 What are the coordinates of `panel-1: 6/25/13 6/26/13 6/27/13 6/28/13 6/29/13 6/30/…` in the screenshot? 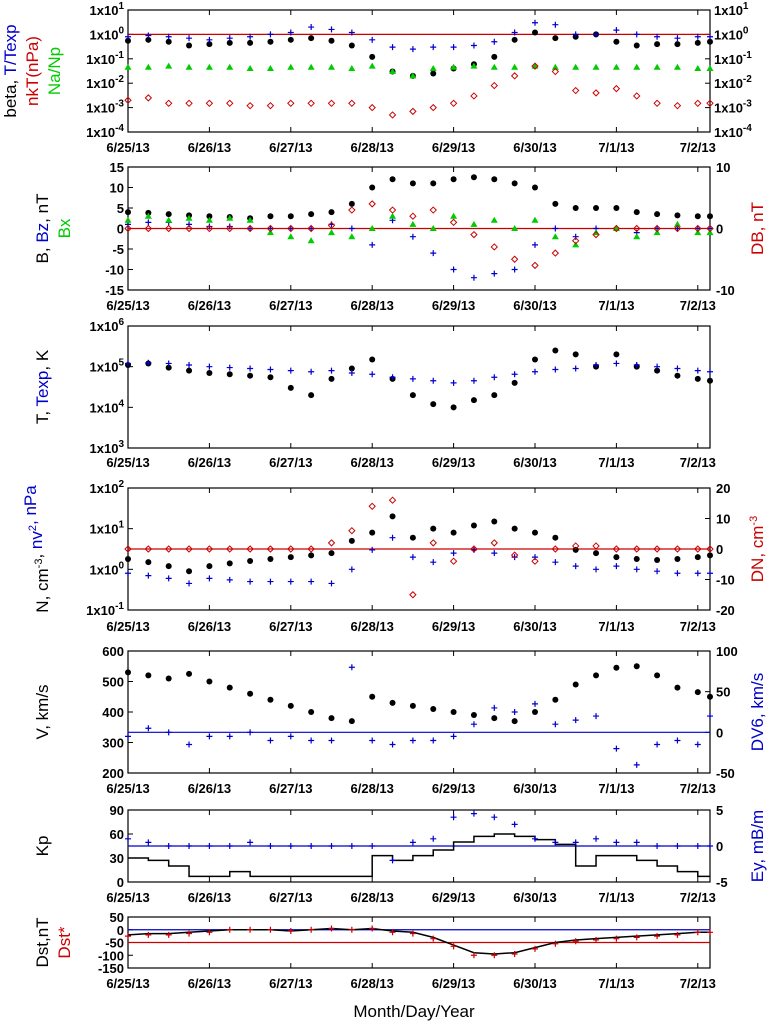 It's located at (376, 78).